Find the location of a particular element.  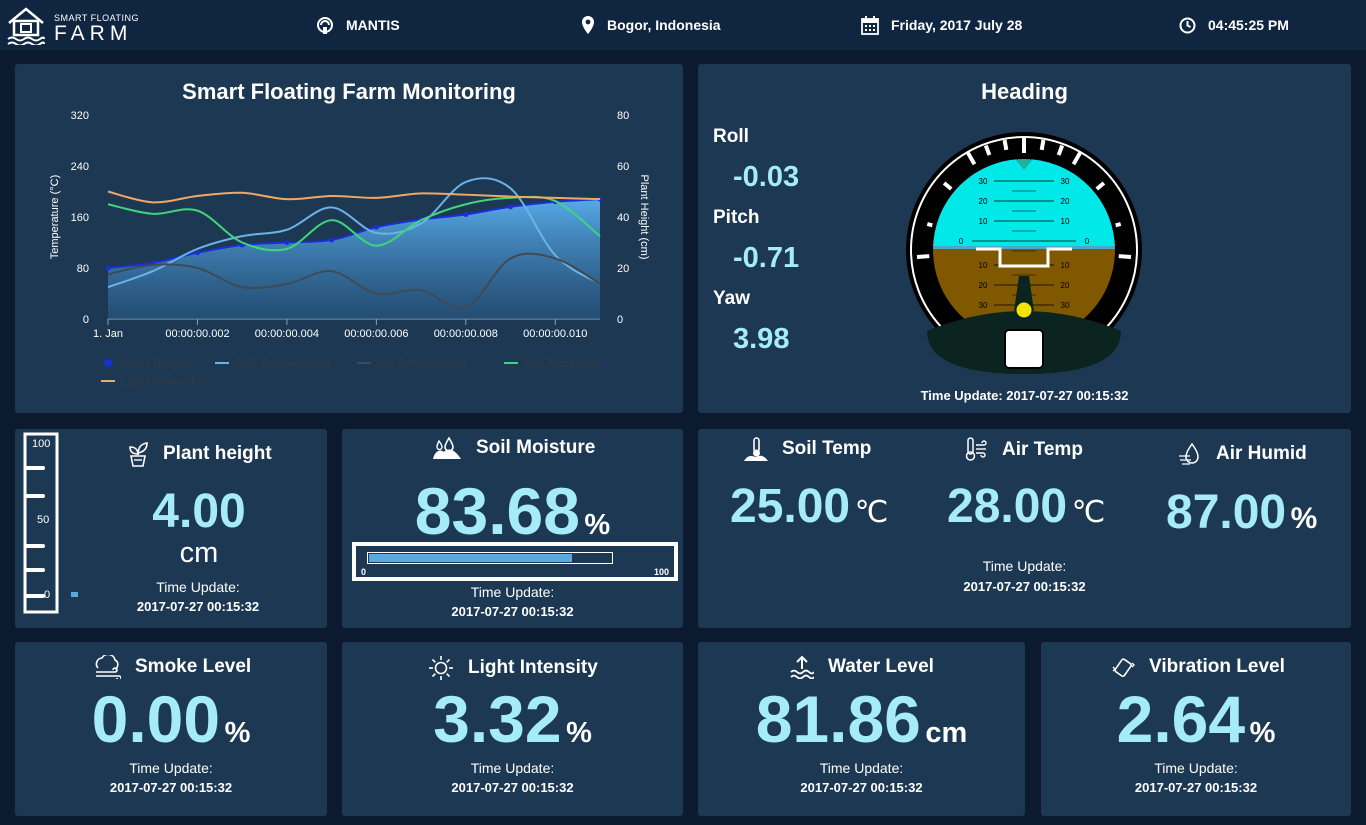

x-axis-tick-label: 00:00:00.004 is located at coordinates (287, 334).